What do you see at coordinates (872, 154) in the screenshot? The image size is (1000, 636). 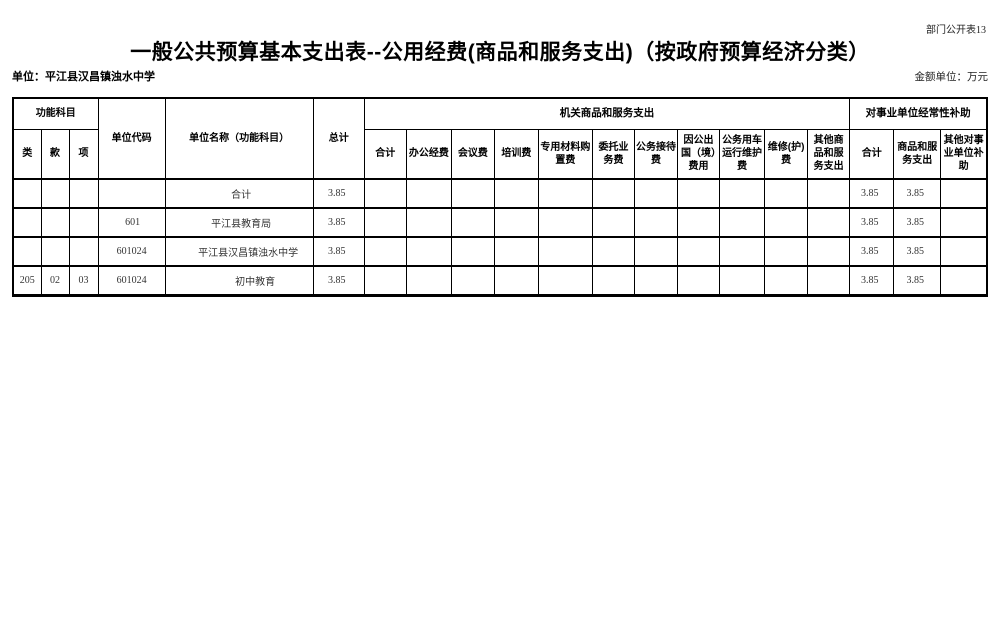 I see `header-subsidy-total: 合计` at bounding box center [872, 154].